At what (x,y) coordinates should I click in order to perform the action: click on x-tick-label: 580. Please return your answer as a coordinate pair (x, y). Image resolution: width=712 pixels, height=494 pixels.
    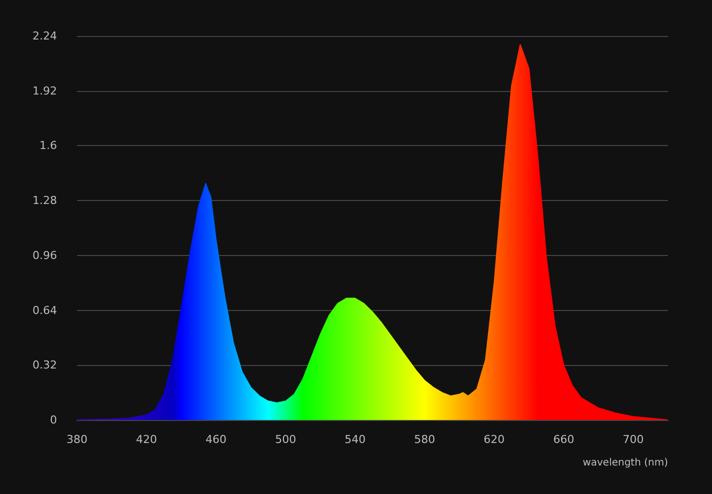
    Looking at the image, I should click on (425, 439).